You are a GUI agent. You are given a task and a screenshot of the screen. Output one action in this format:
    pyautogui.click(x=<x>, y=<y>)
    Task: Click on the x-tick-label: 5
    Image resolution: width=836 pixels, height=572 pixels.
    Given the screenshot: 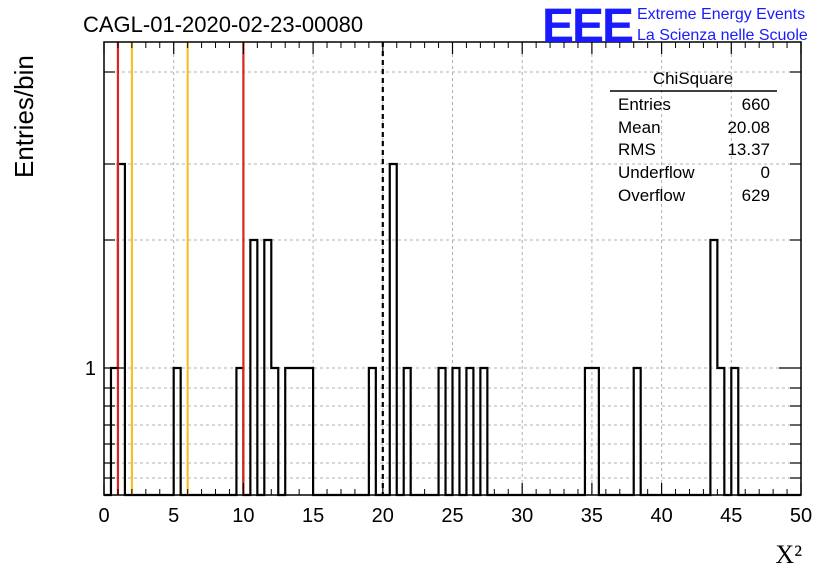 What is the action you would take?
    pyautogui.click(x=173, y=516)
    